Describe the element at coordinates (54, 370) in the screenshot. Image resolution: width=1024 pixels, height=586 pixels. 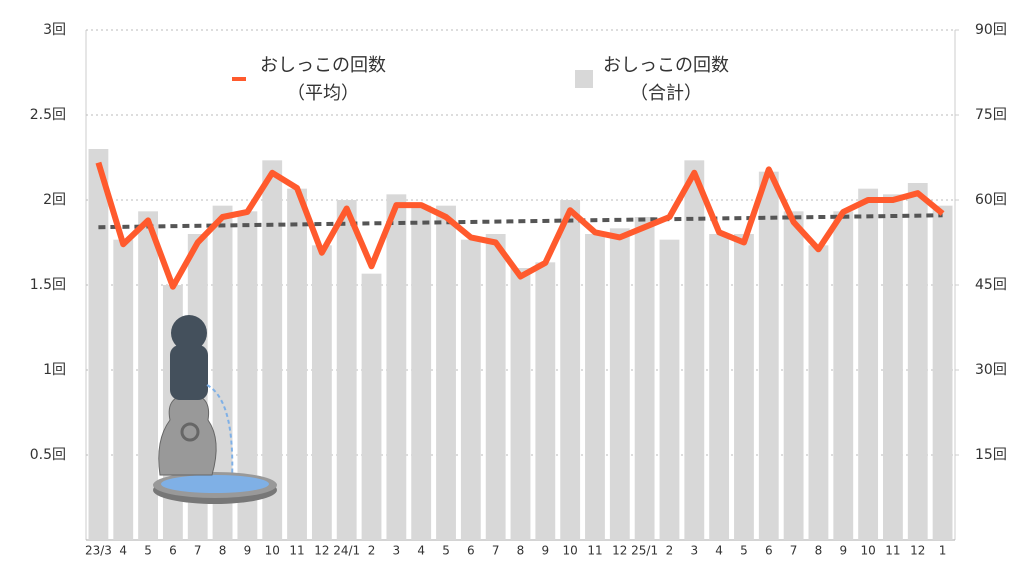
I see `y-tick-label: 1回` at that location.